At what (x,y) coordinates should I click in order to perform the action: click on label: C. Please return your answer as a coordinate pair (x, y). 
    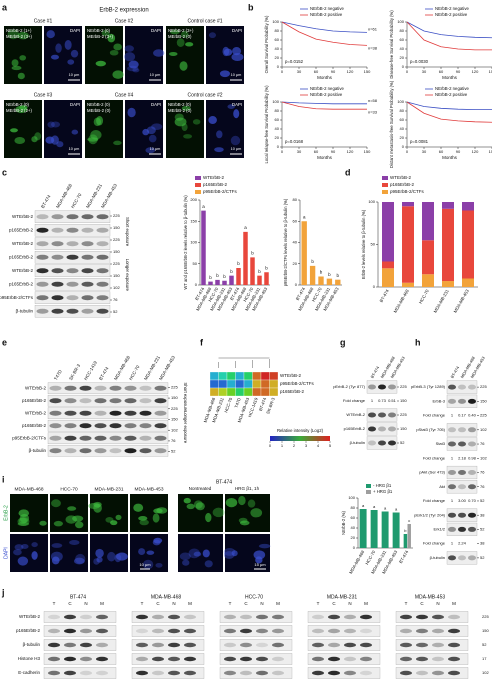
    Looking at the image, I should click on (70, 603).